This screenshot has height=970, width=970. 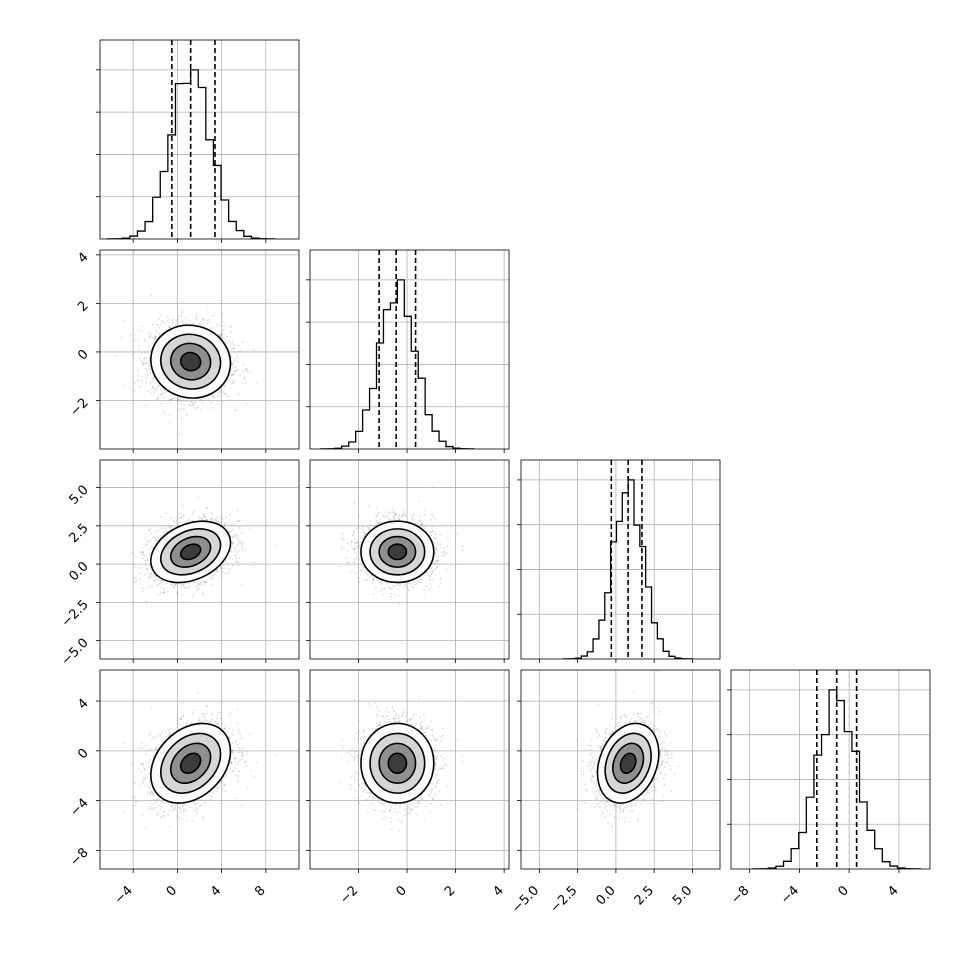 I want to click on x-tick-label: −2, so click(x=349, y=895).